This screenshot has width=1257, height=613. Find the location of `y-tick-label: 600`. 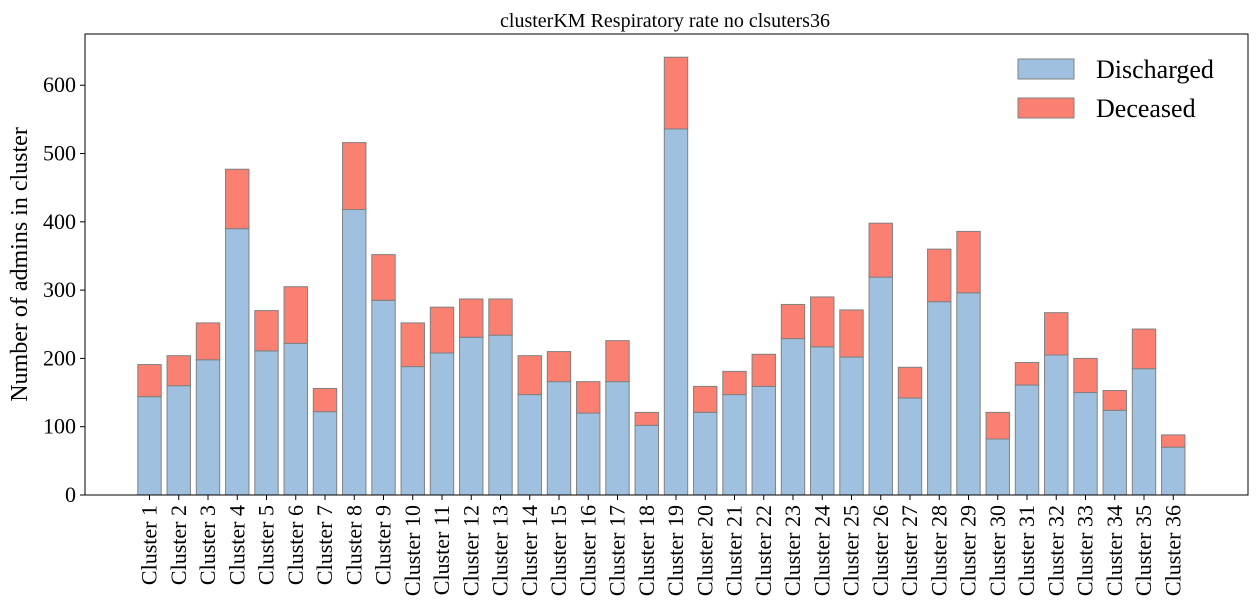

y-tick-label: 600 is located at coordinates (59, 84).